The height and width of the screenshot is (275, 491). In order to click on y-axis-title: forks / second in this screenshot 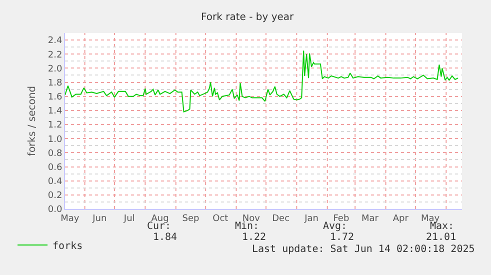, I will do `click(32, 121)`.